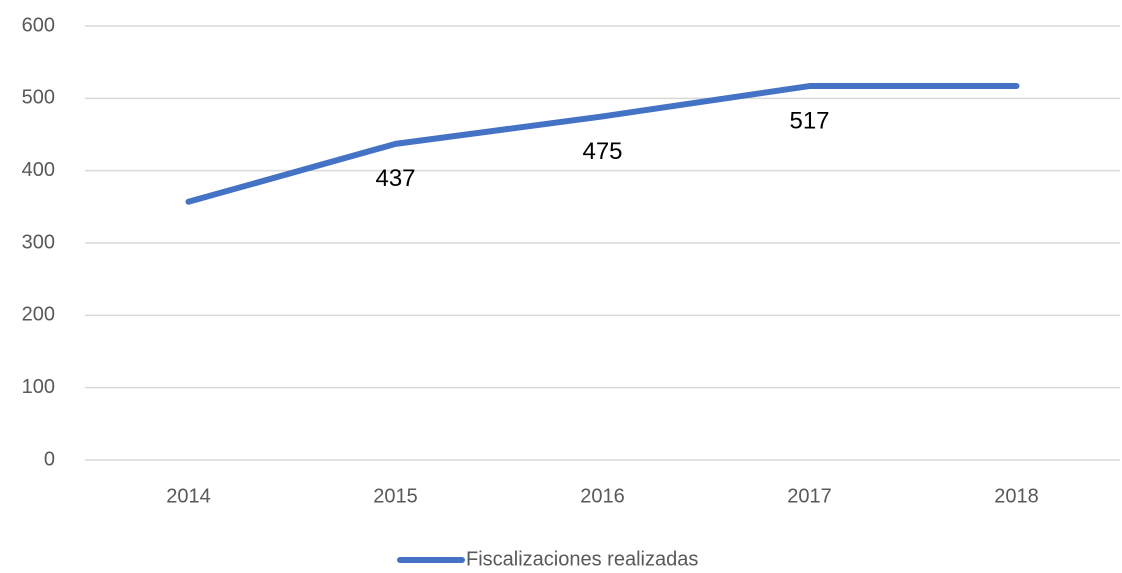 The image size is (1122, 573). I want to click on y-tick-label: 0, so click(49, 459).